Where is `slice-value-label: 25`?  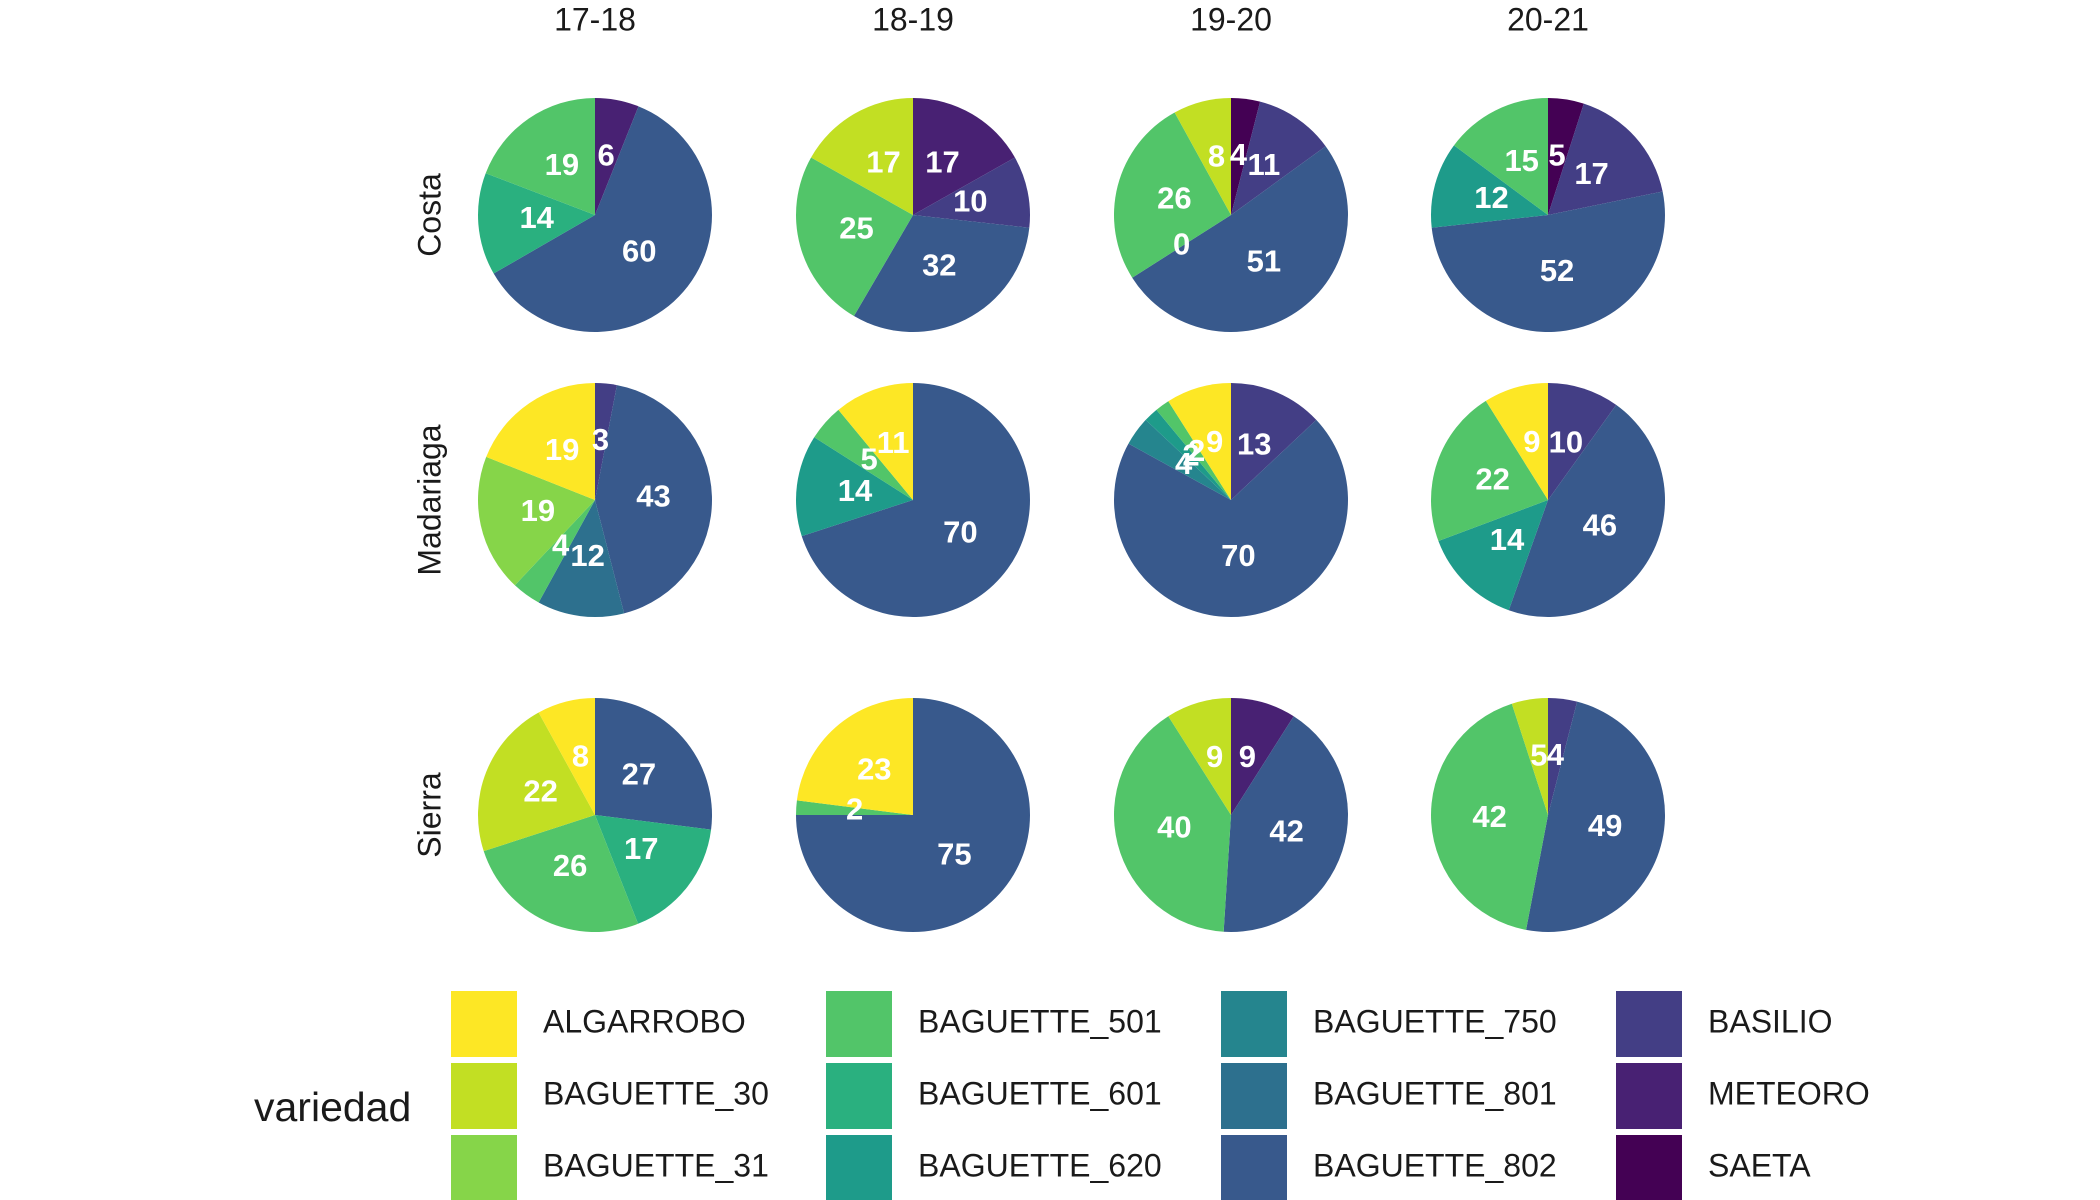 slice-value-label: 25 is located at coordinates (856, 227).